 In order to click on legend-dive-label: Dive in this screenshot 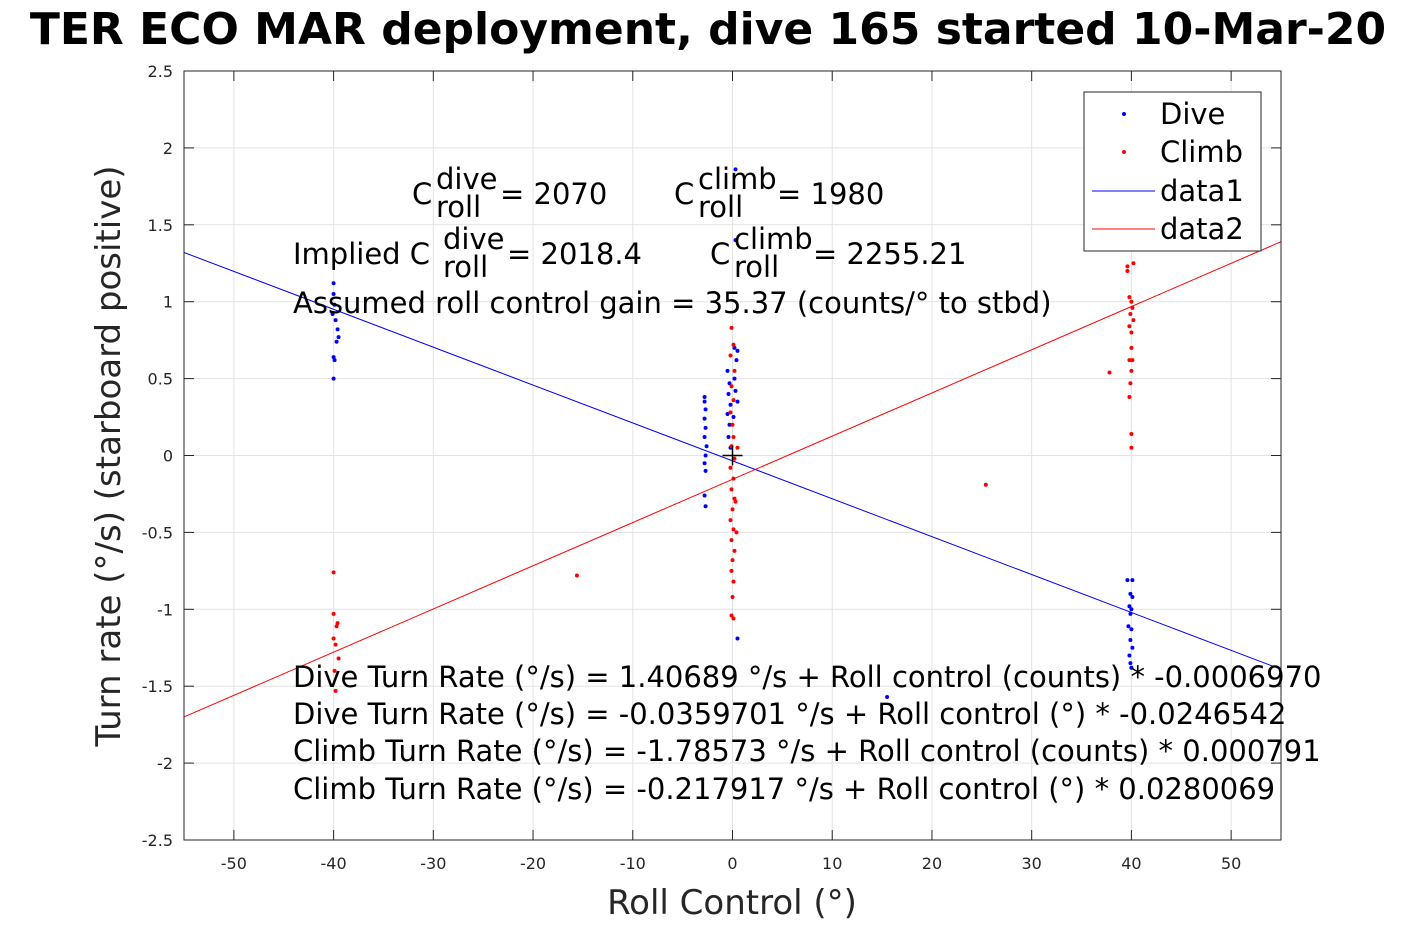, I will do `click(1192, 114)`.